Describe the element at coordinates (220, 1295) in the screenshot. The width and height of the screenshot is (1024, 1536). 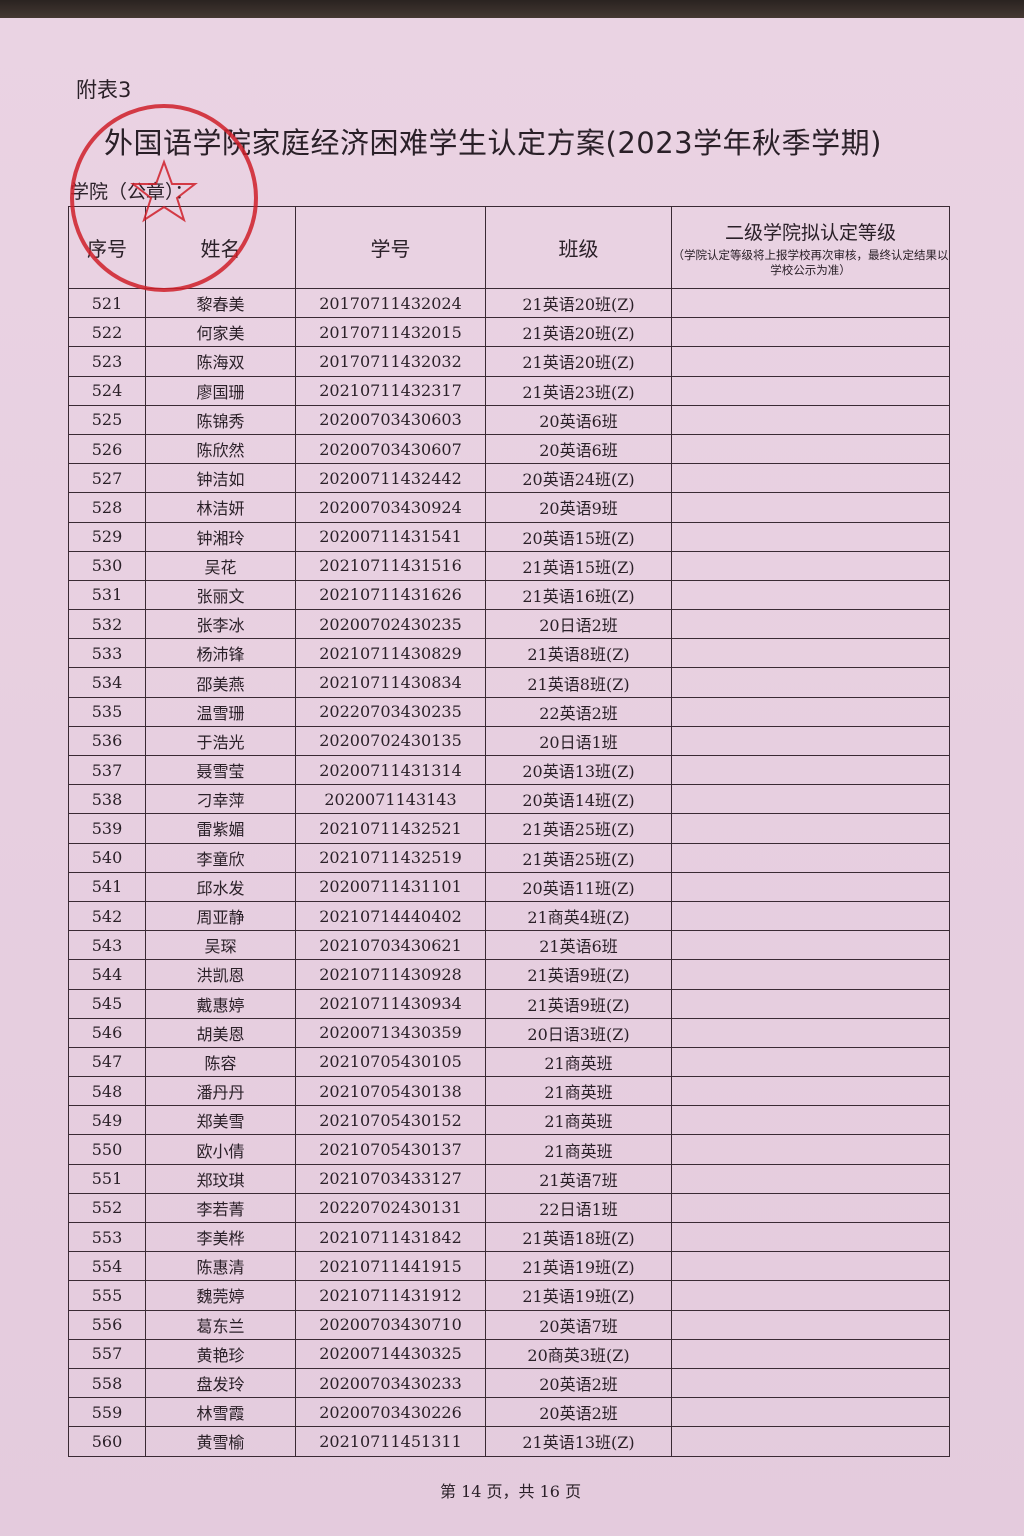
I see `student-name: 魏莞婷` at that location.